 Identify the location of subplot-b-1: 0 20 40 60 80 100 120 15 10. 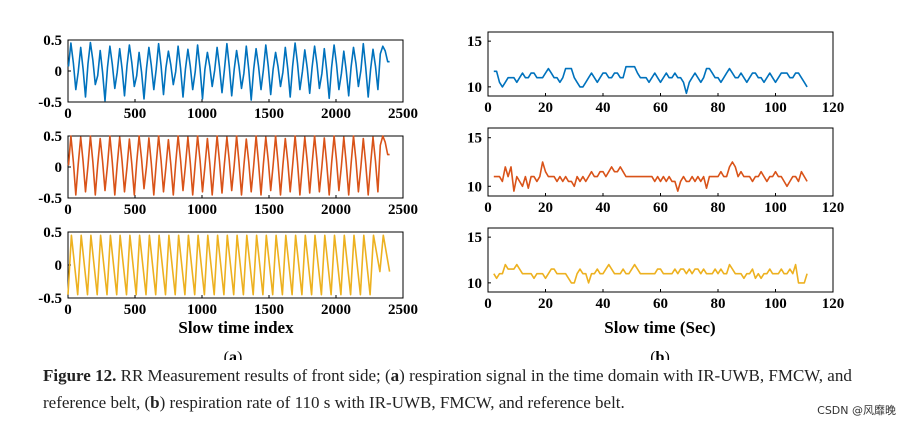
(656, 73).